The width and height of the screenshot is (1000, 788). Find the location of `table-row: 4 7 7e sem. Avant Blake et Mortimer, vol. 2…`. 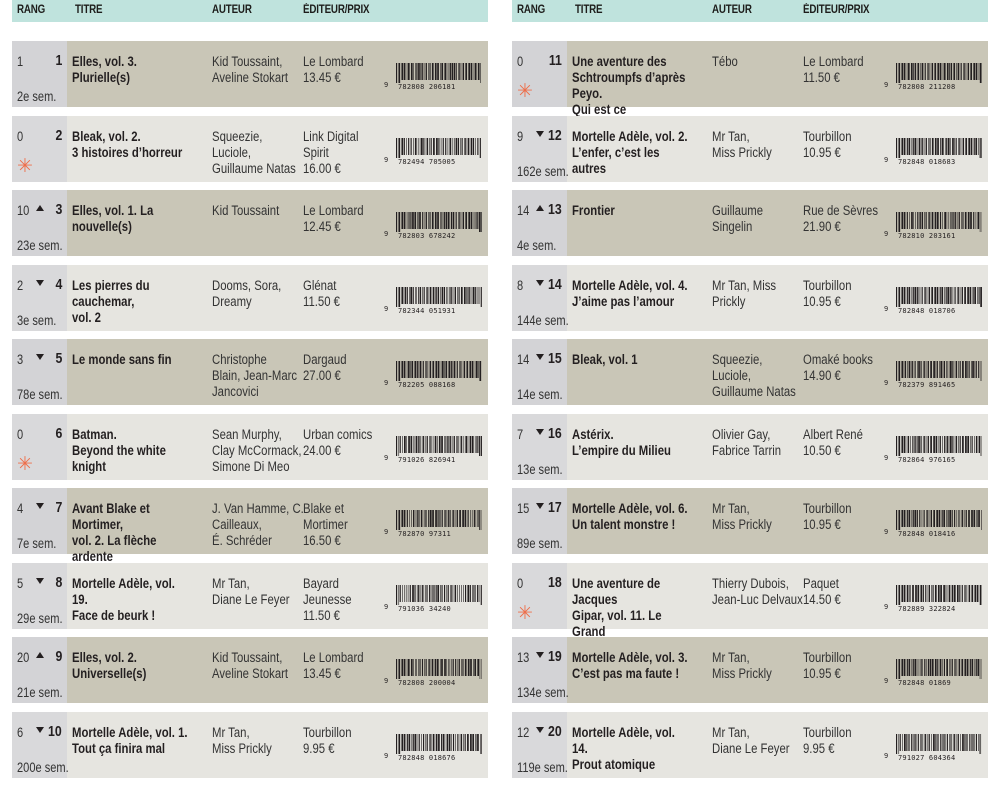

table-row: 4 7 7e sem. Avant Blake et Mortimer, vol. 2… is located at coordinates (250, 526).